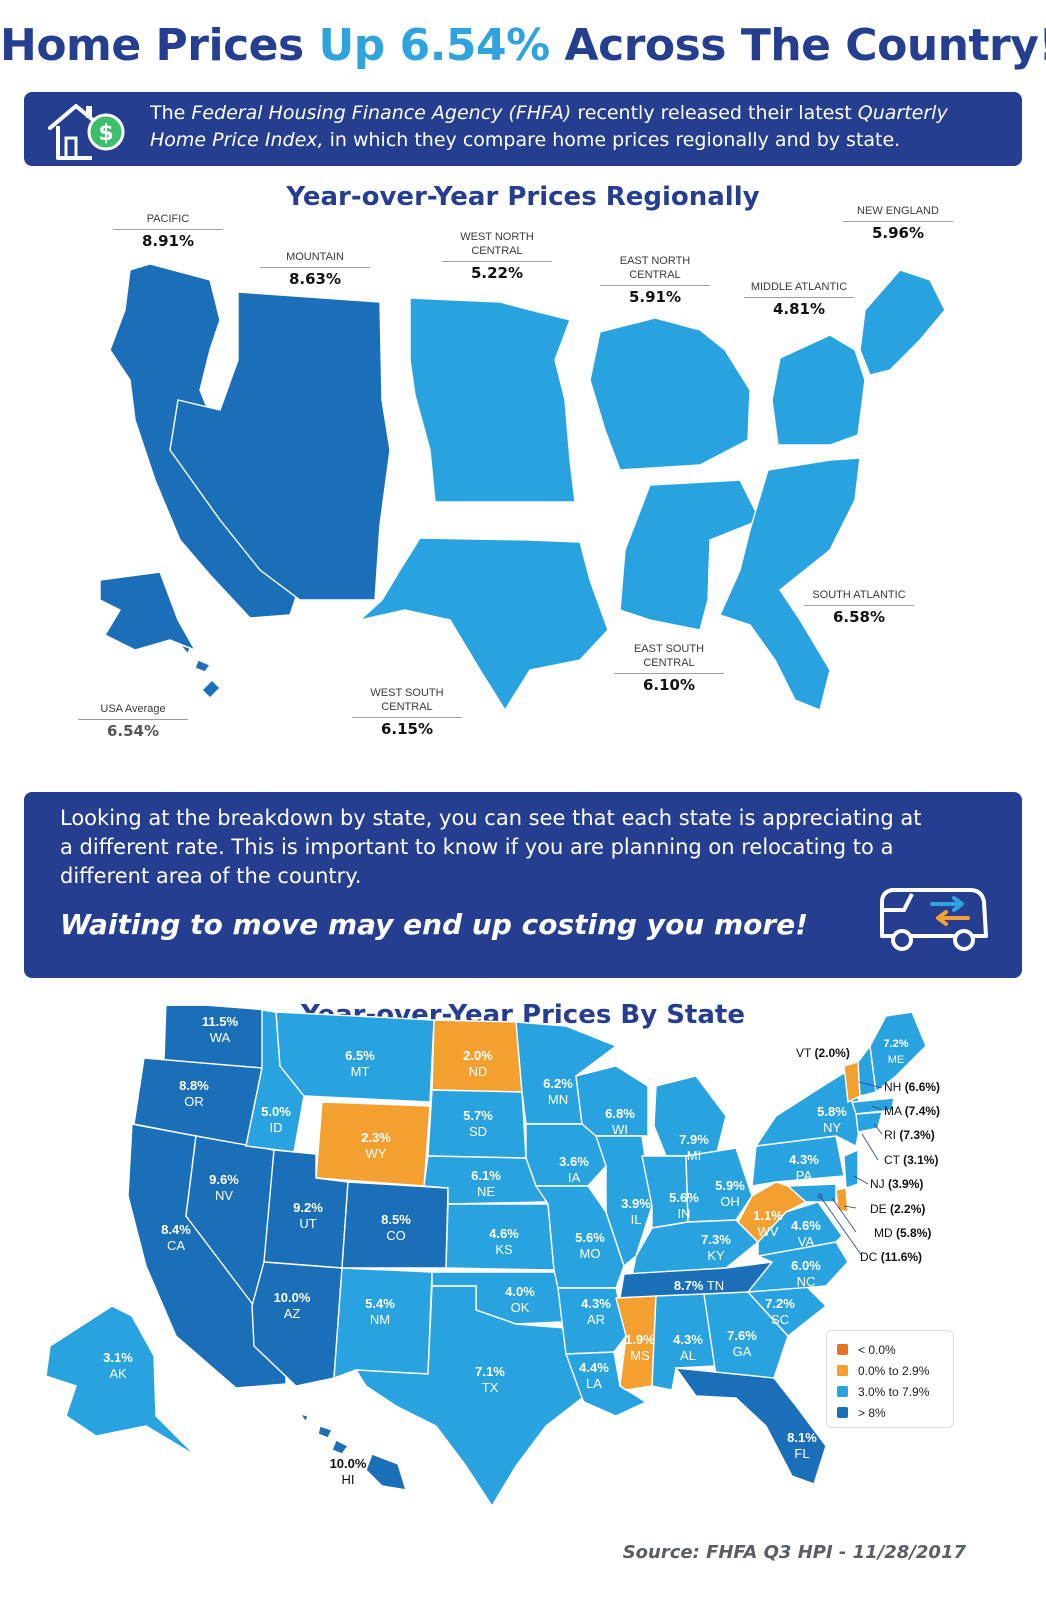 Image resolution: width=1046 pixels, height=1600 pixels. I want to click on callout-value: (5.8%), so click(914, 1233).